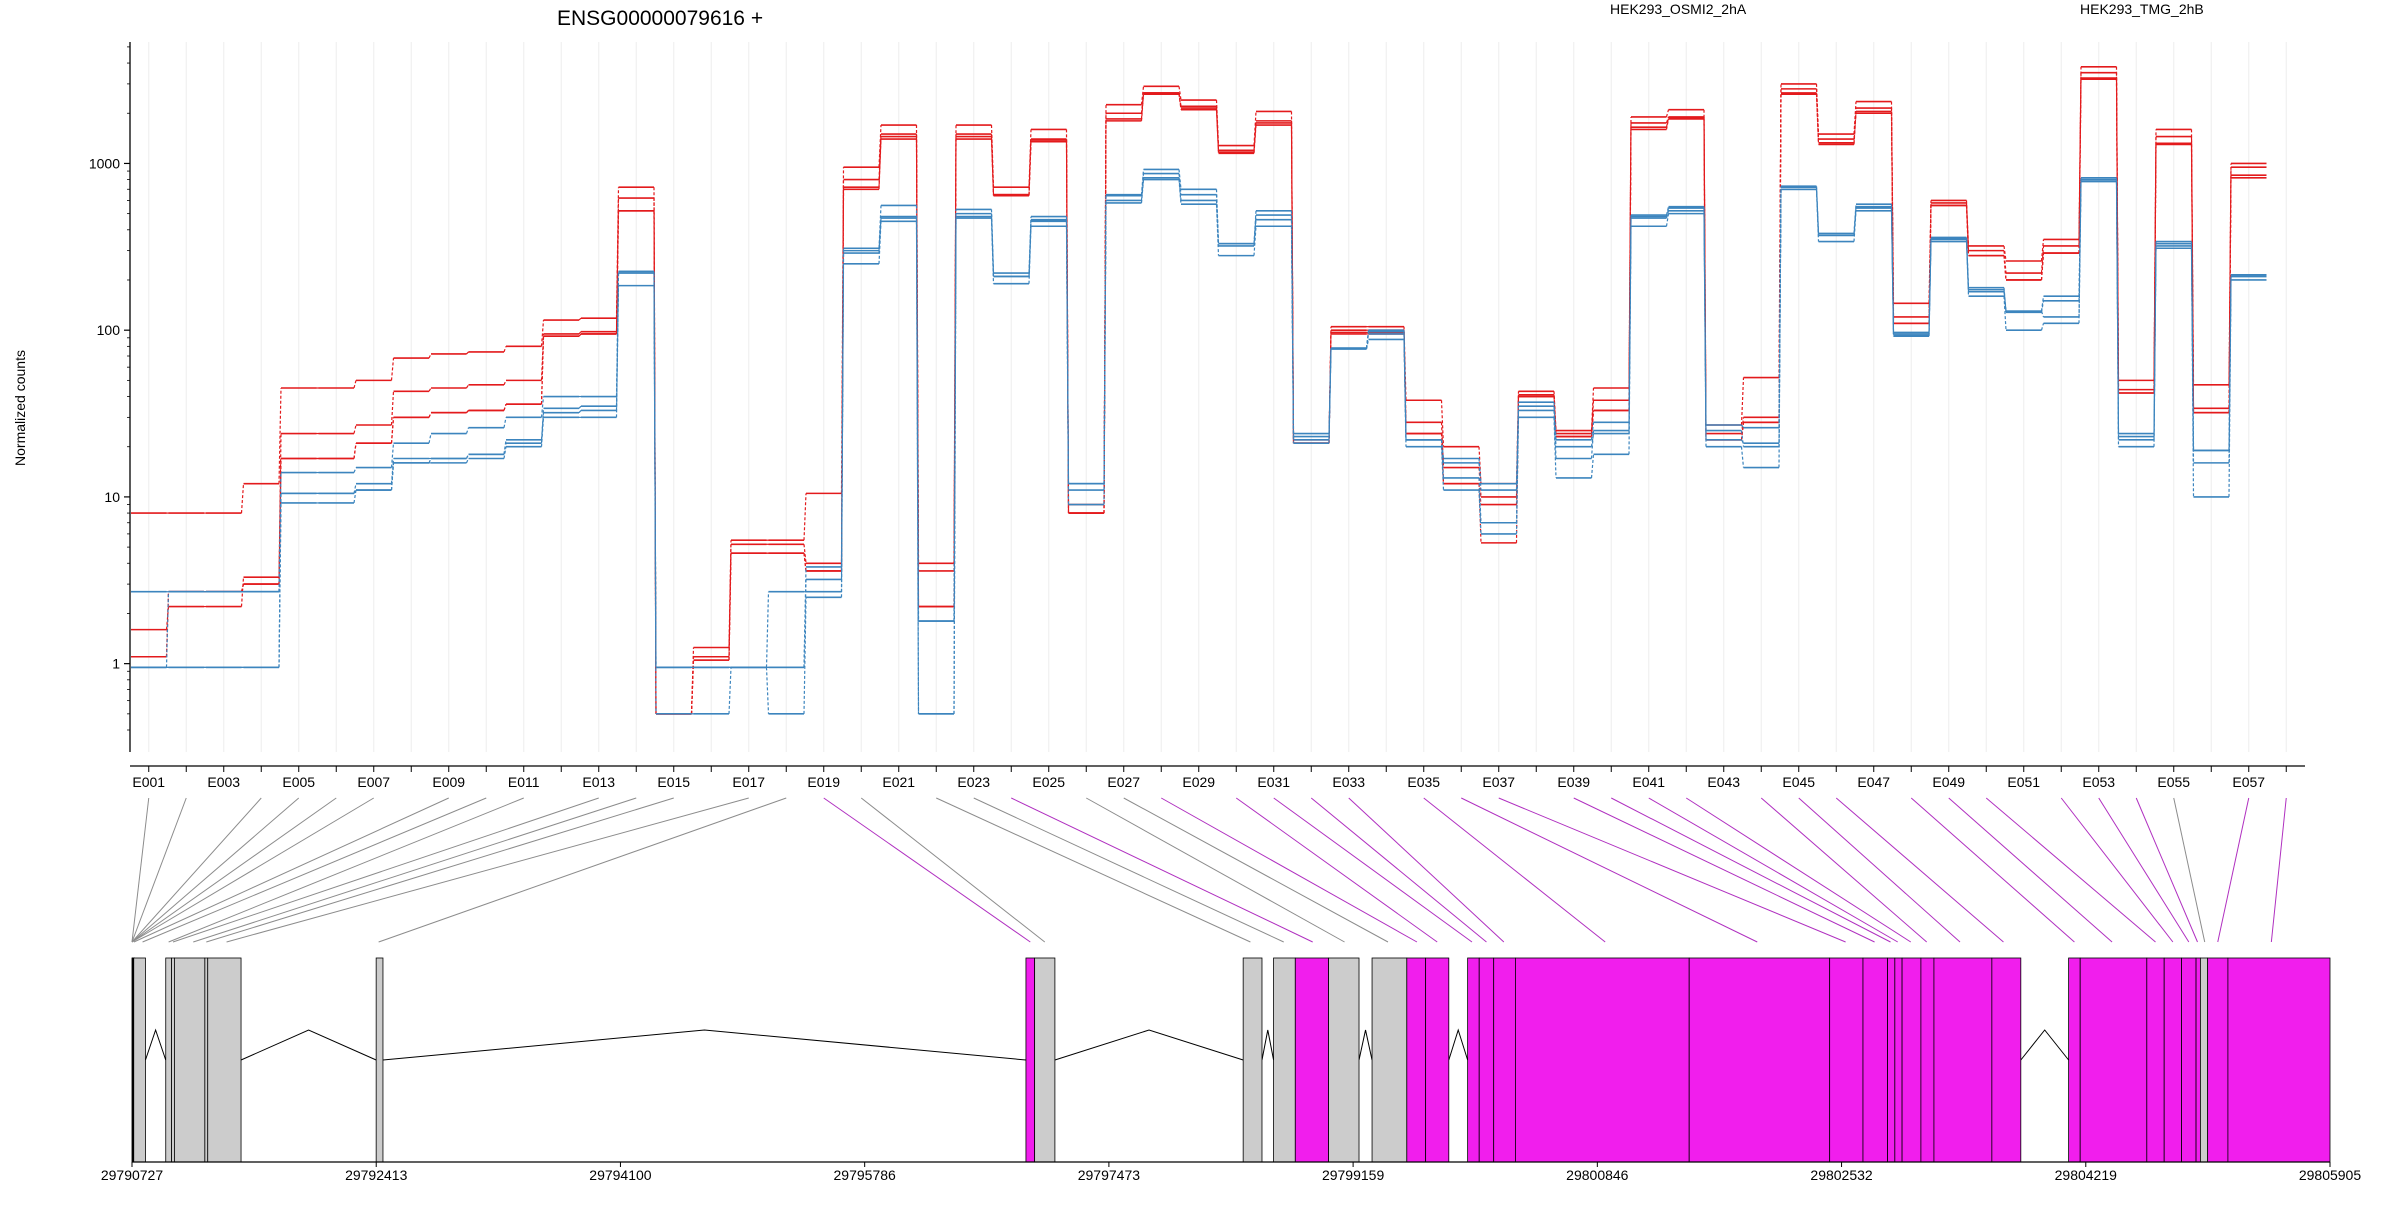 The image size is (2400, 1205). I want to click on series-4-connector-e046, so click(1855, 127).